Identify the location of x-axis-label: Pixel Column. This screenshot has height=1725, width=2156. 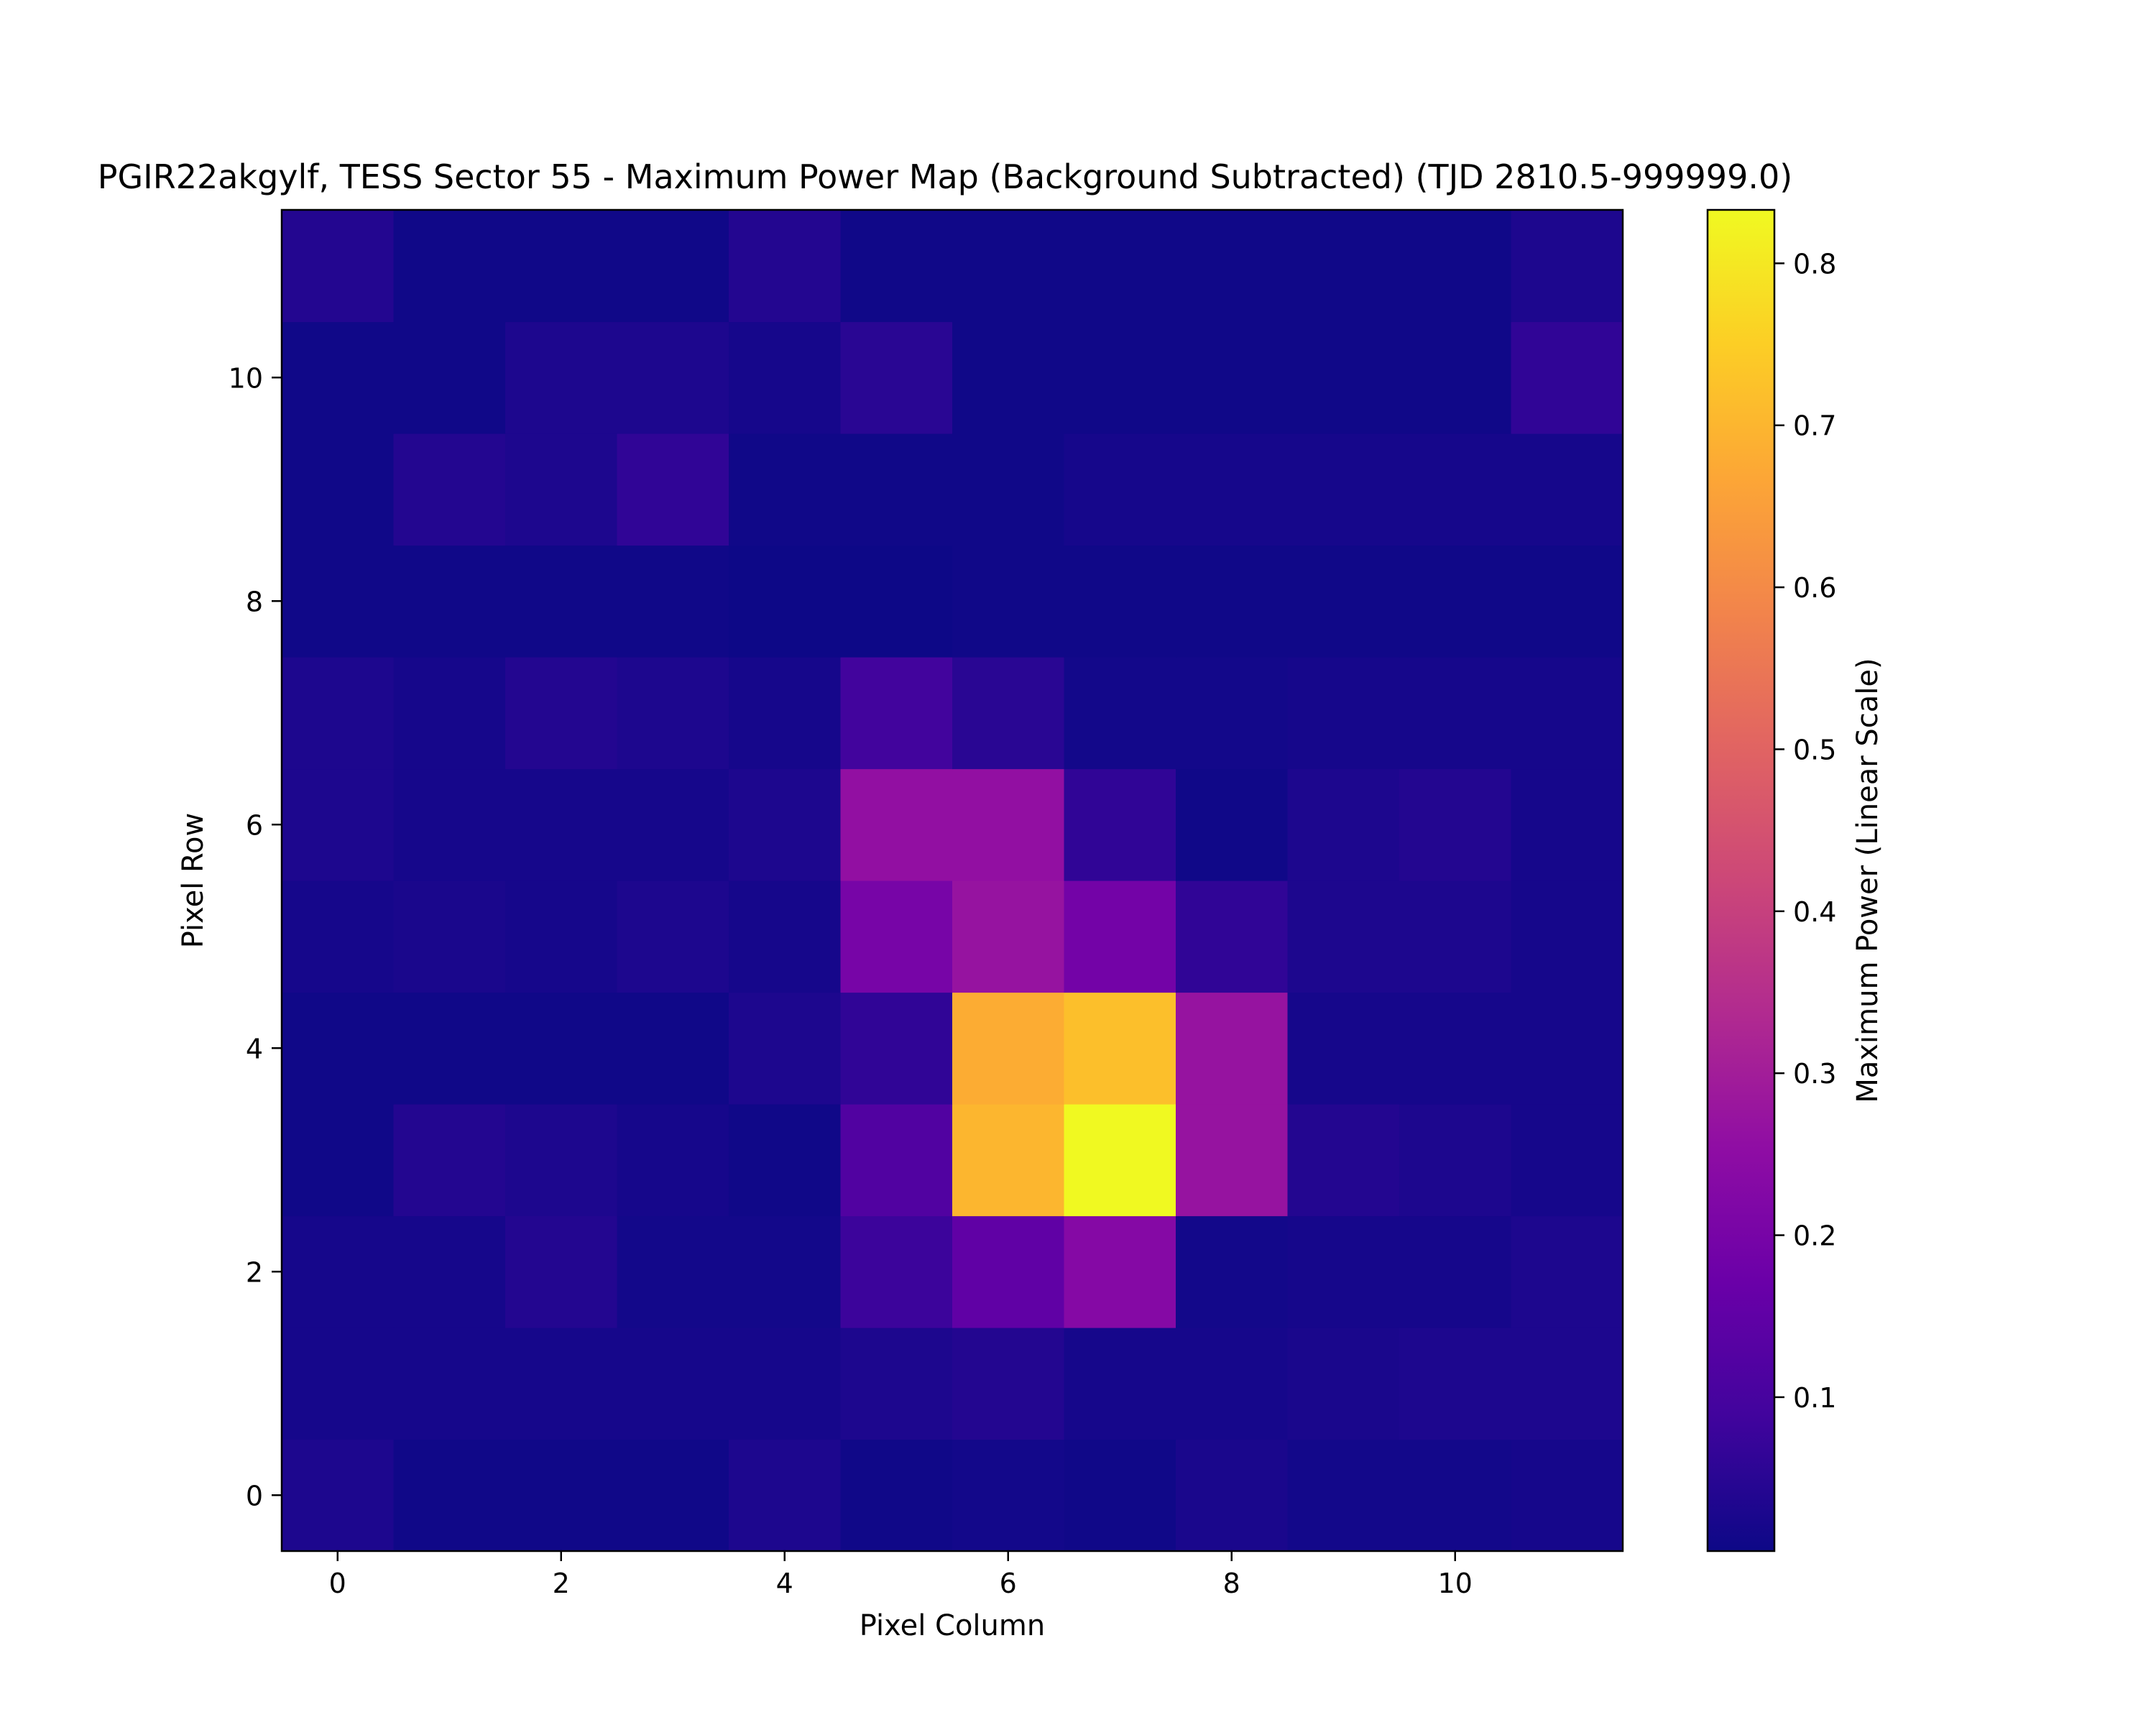
(952, 1625).